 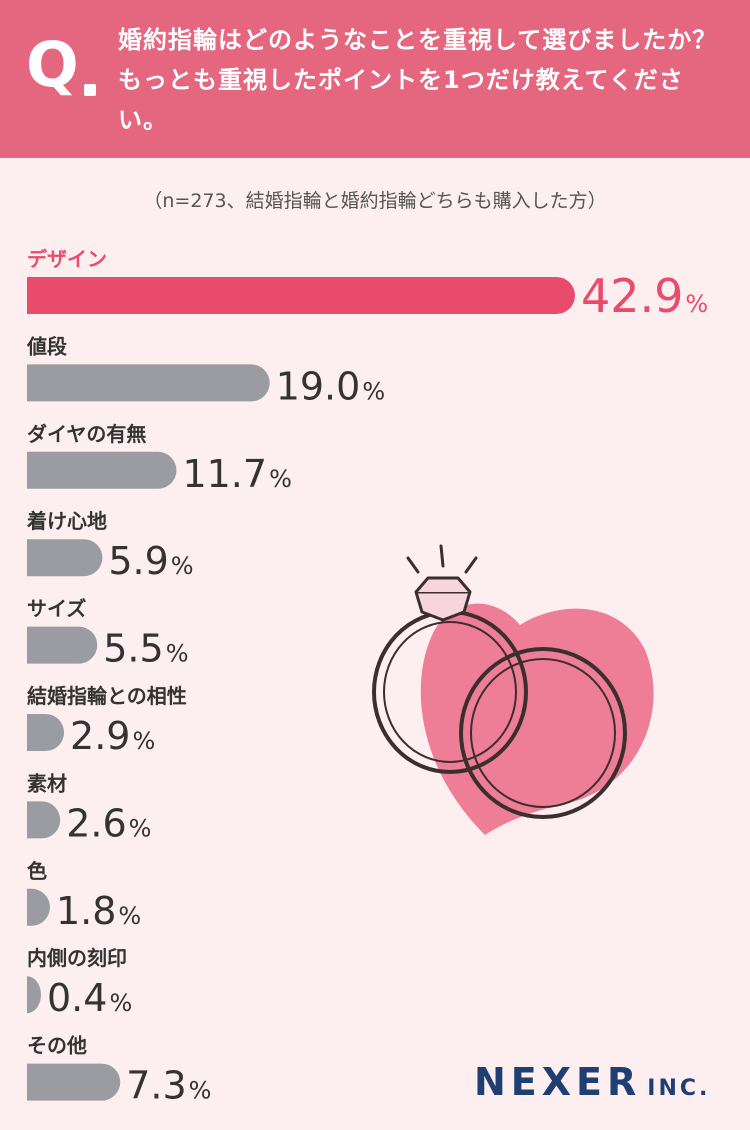 I want to click on category-label: サイズ, so click(x=56, y=609).